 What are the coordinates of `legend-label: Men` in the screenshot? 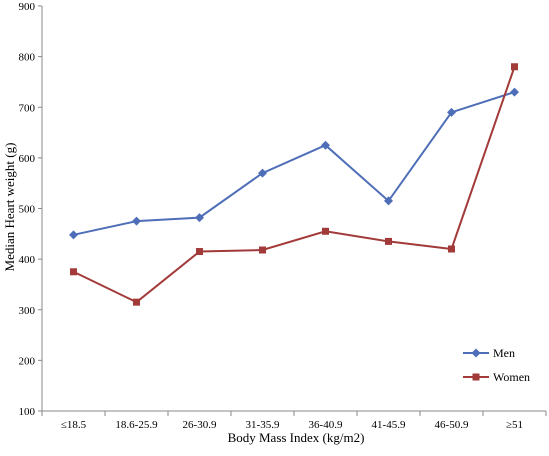 It's located at (504, 353).